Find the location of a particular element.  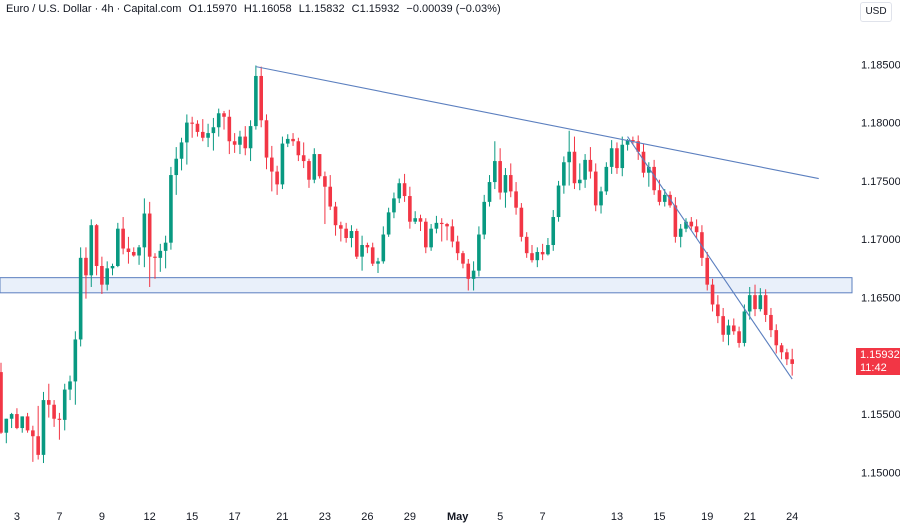

x-tick-label: 9 is located at coordinates (102, 517).